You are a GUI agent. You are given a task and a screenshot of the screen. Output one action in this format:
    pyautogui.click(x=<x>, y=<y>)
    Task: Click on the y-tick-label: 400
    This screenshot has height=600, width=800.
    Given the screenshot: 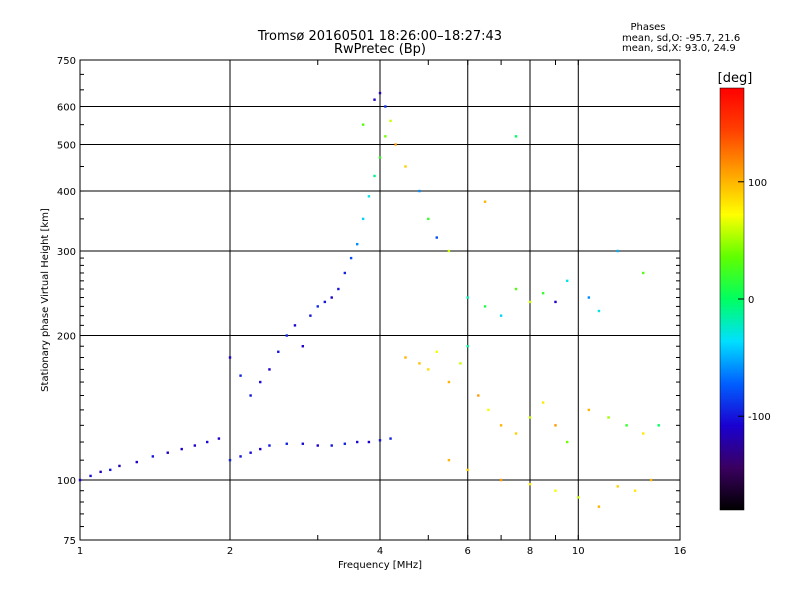 What is the action you would take?
    pyautogui.click(x=66, y=192)
    